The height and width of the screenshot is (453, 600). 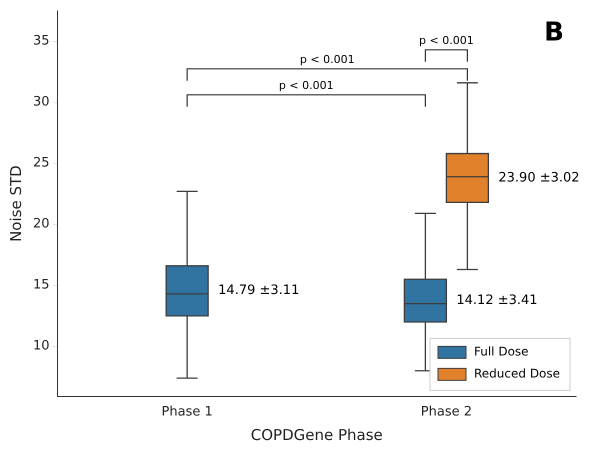 I want to click on legend-label: Reduced Dose, so click(x=517, y=373).